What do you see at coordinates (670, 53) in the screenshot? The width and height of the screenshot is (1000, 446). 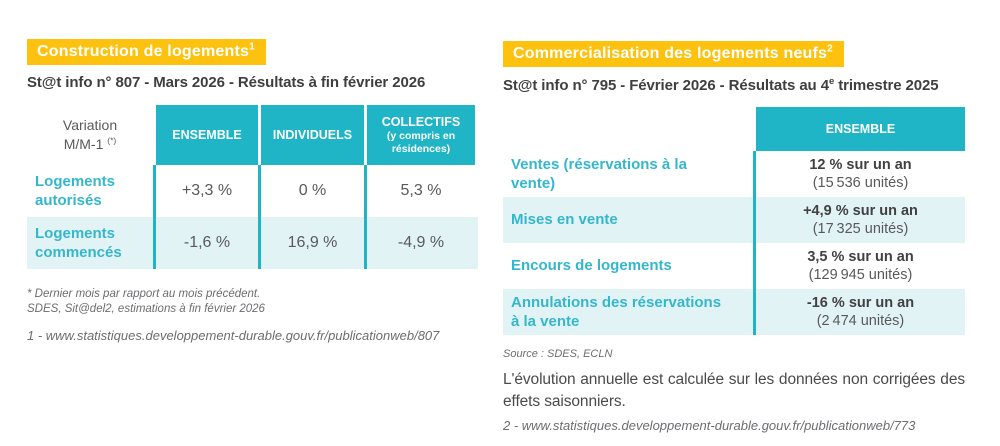 I see `commercialisation-title: Commercialisation des logements neufs` at bounding box center [670, 53].